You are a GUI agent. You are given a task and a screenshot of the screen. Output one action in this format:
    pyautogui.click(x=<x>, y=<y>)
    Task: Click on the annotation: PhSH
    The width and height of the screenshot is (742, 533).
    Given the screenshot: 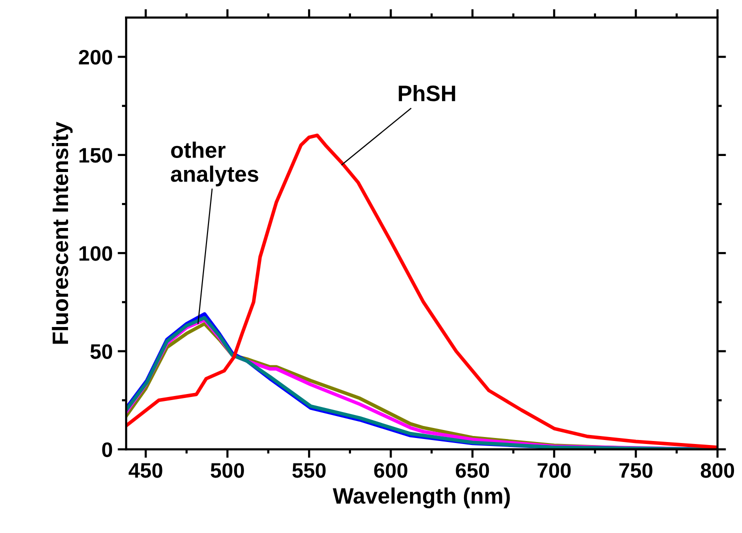 What is the action you would take?
    pyautogui.click(x=427, y=93)
    